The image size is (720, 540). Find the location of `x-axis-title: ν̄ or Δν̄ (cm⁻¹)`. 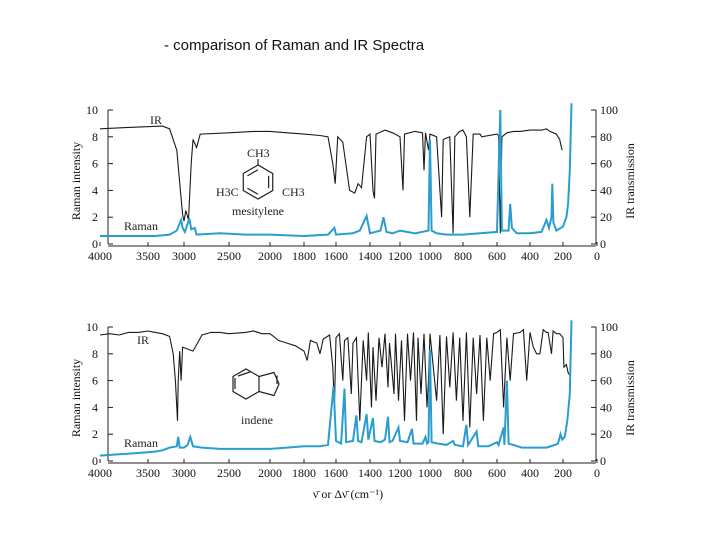

x-axis-title: ν̄ or Δν̄ (cm⁻¹) is located at coordinates (348, 494).